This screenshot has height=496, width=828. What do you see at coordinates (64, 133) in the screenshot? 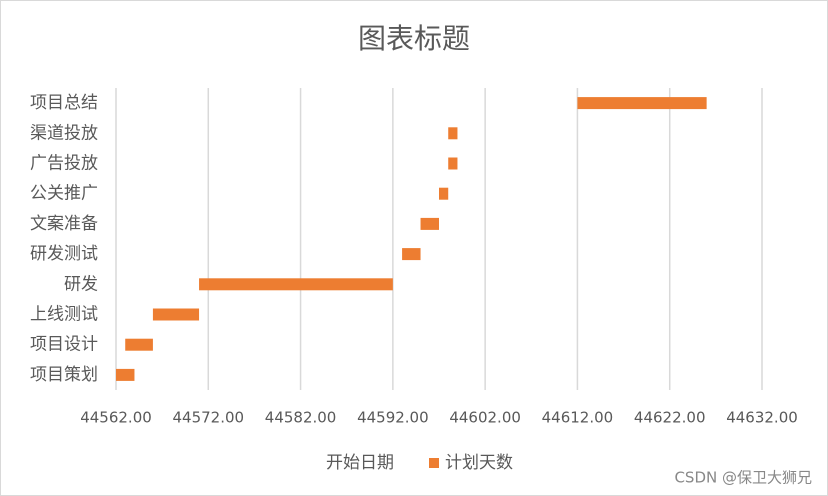
I see `y-tick-label: 渠道投放` at bounding box center [64, 133].